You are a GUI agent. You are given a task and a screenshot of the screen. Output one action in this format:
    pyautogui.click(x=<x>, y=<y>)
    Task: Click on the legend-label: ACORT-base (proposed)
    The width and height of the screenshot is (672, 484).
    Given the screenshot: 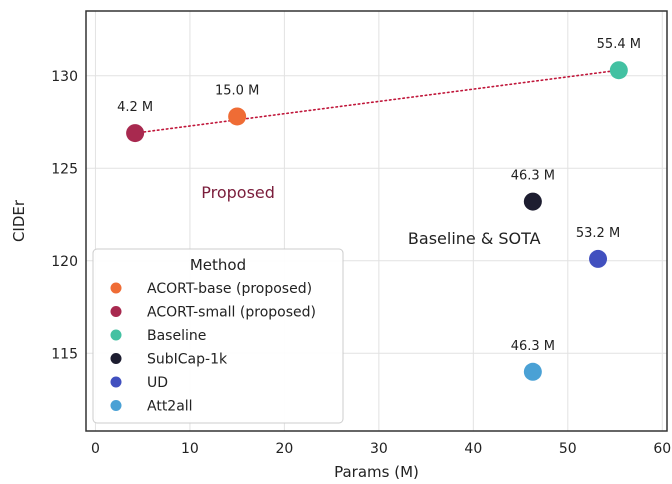 What is the action you would take?
    pyautogui.click(x=229, y=289)
    